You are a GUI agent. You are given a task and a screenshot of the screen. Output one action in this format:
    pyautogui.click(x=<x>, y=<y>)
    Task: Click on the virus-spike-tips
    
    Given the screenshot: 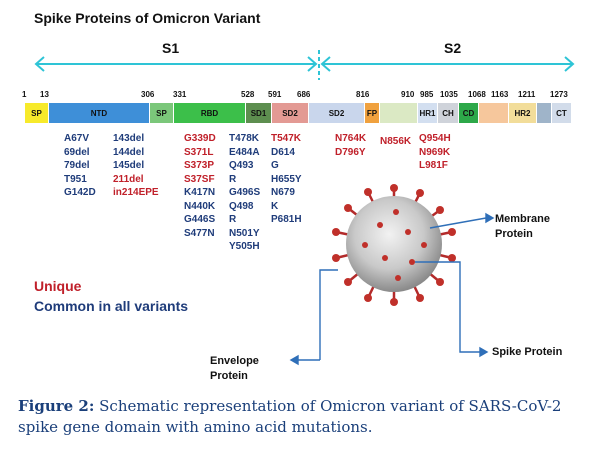 What is the action you would take?
    pyautogui.click(x=394, y=245)
    